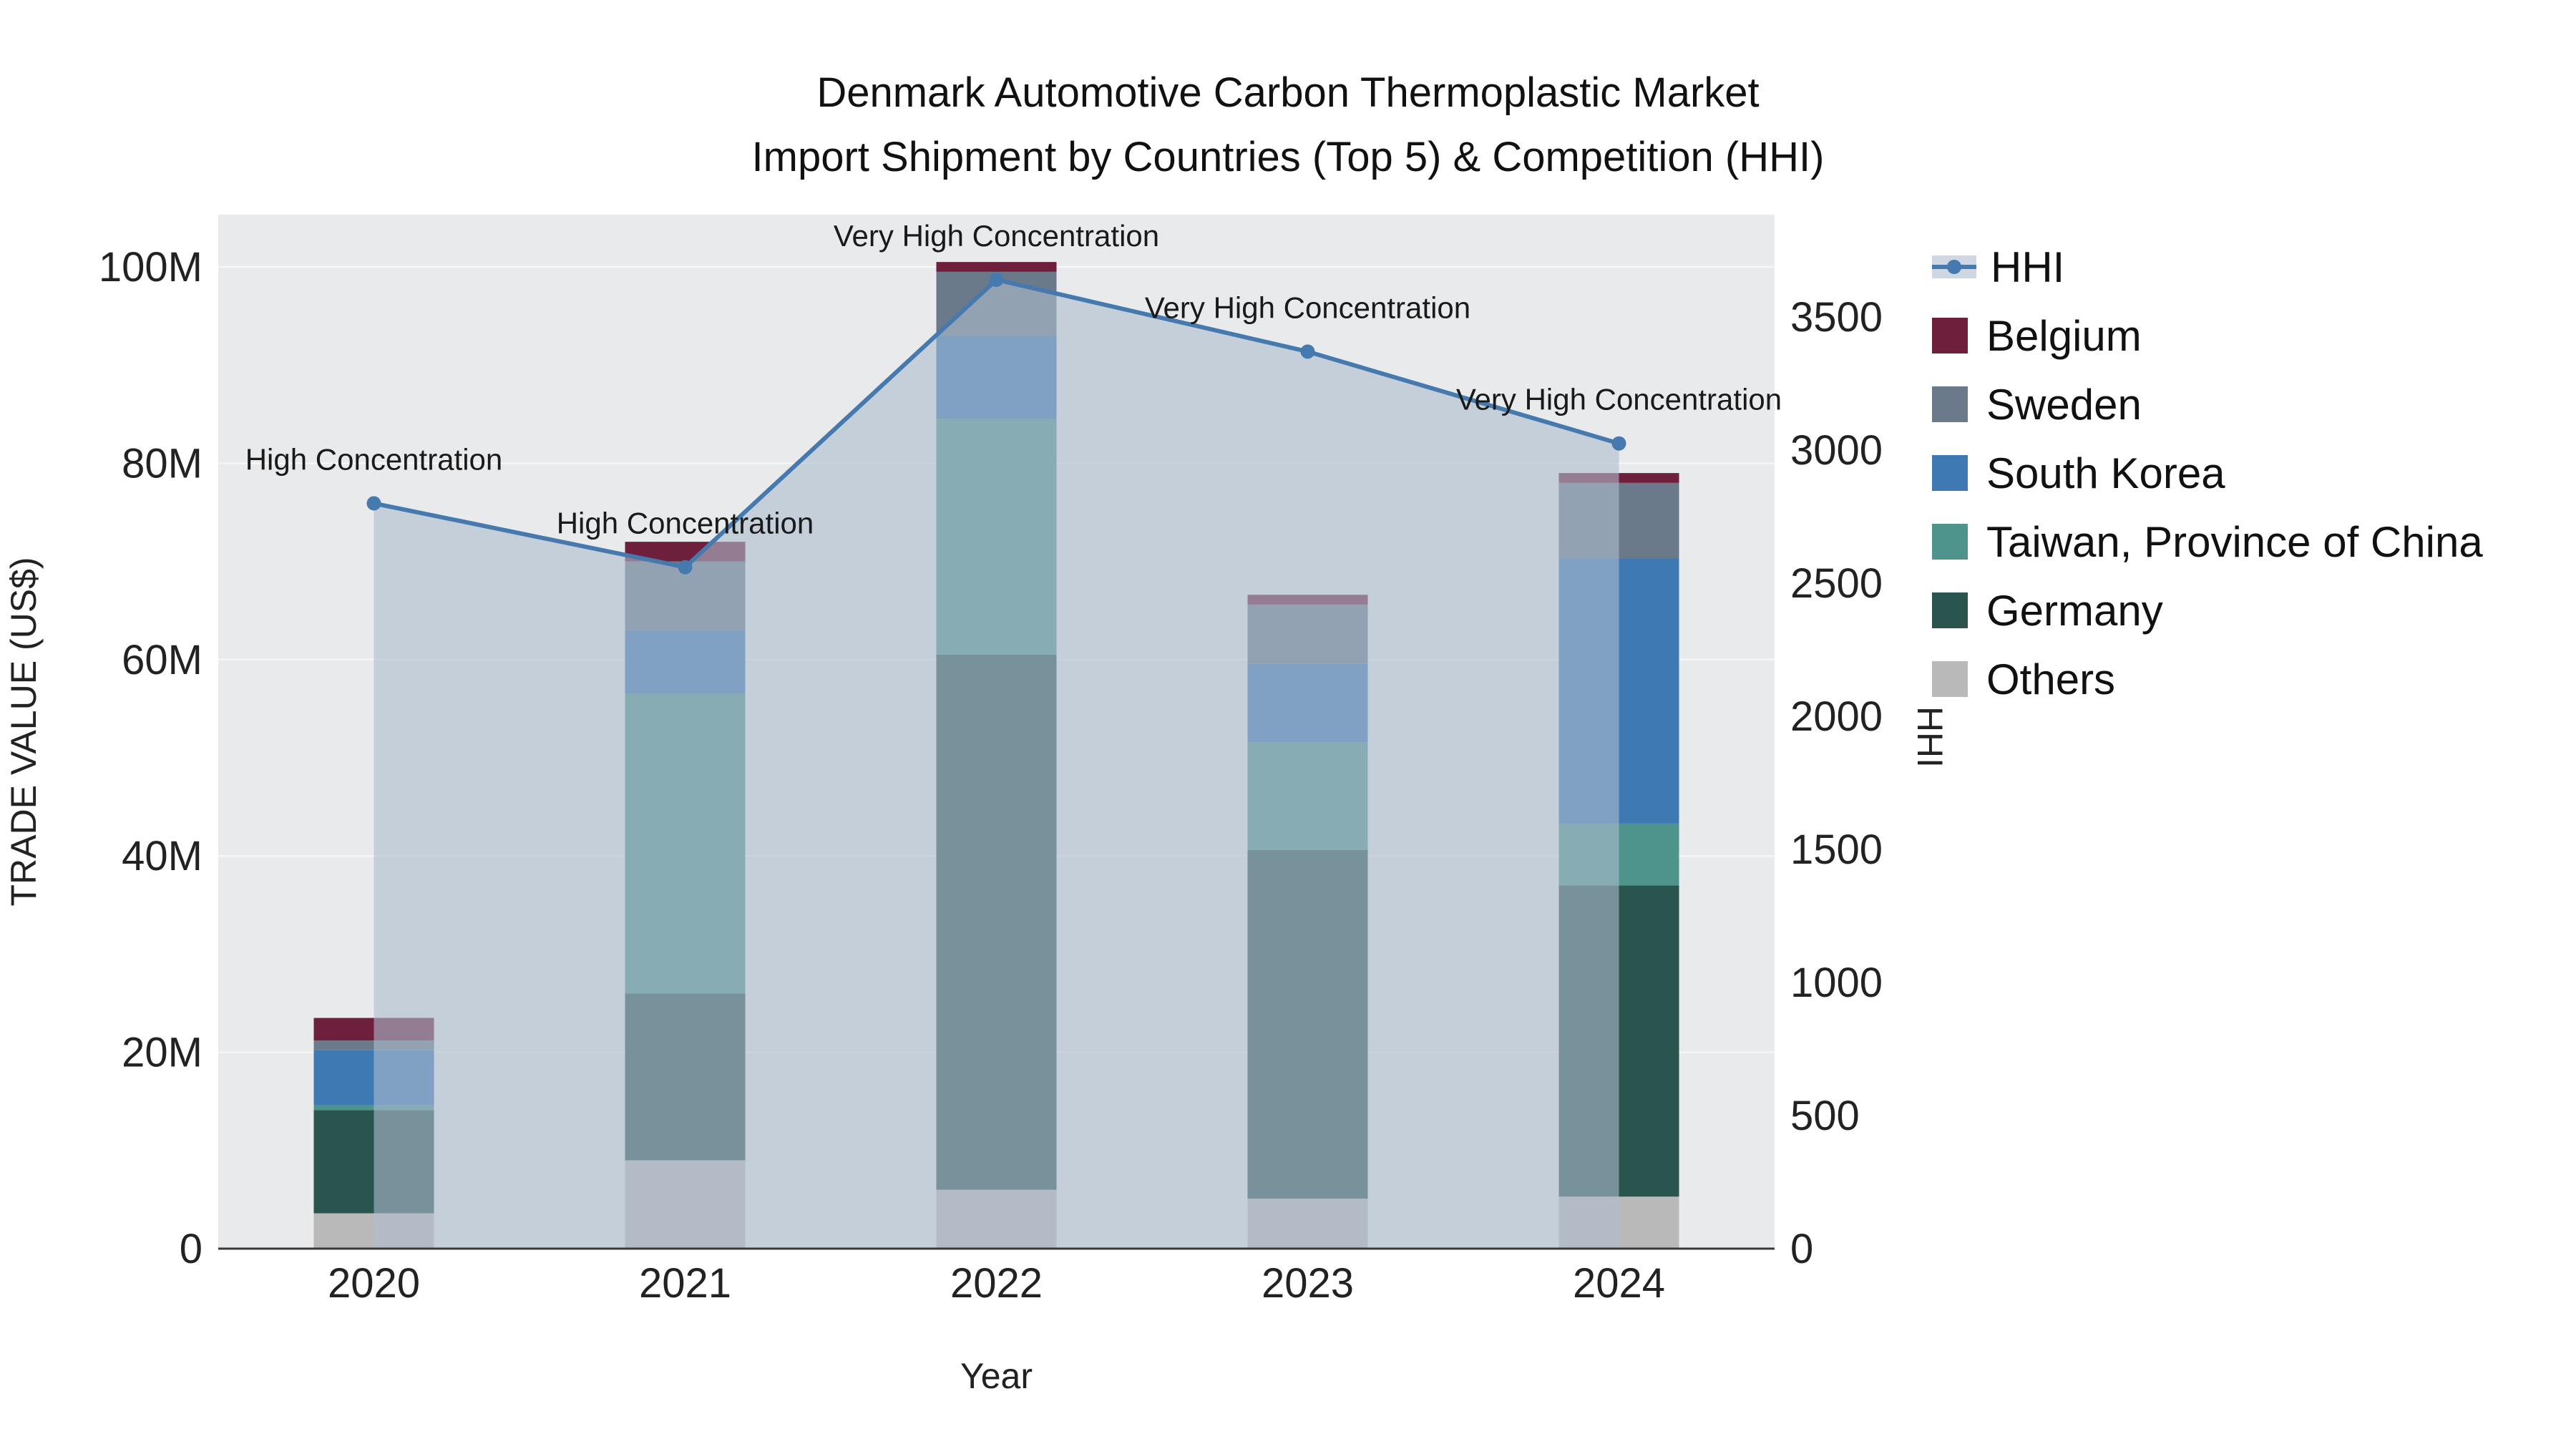 The height and width of the screenshot is (1449, 2576). Describe the element at coordinates (162, 463) in the screenshot. I see `y-left-tick-label: 80M` at that location.